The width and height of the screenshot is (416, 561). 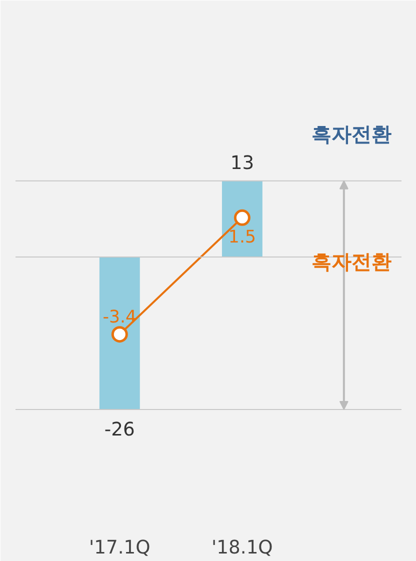 What do you see at coordinates (242, 163) in the screenshot?
I see `data-label: 13` at bounding box center [242, 163].